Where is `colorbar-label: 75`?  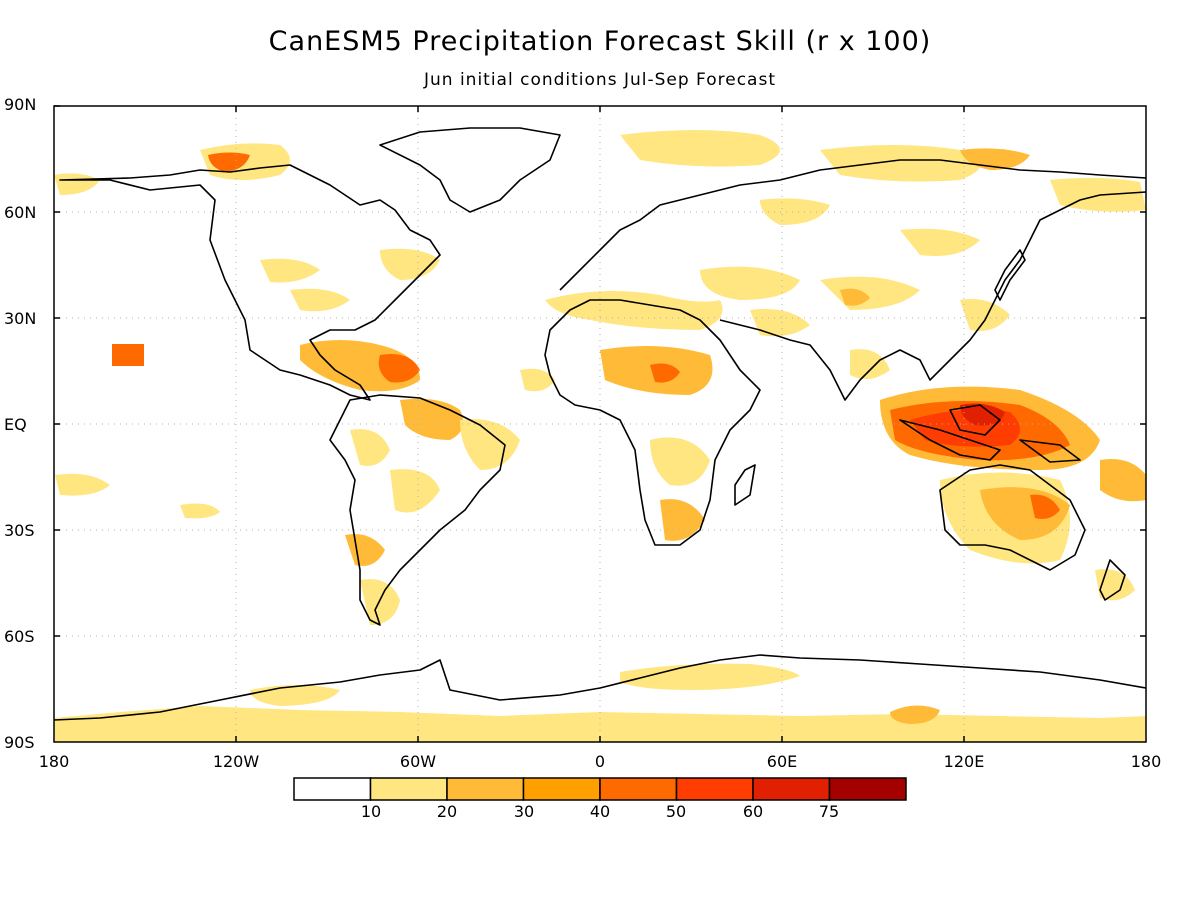
colorbar-label: 75 is located at coordinates (829, 811).